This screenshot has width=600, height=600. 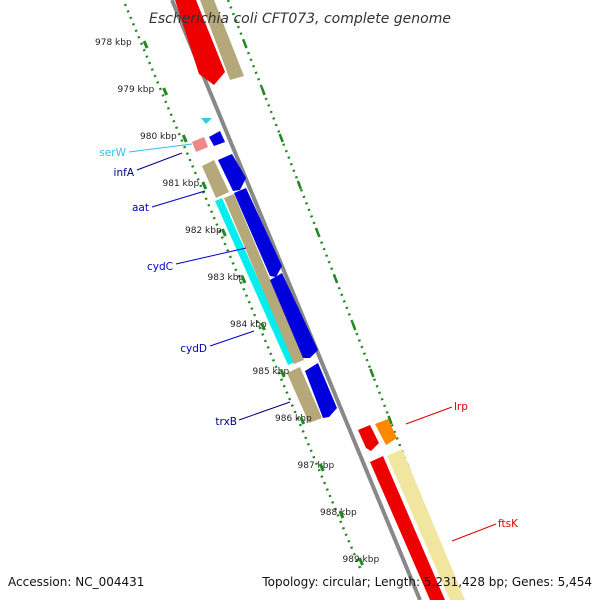 I want to click on kbp-tick-label: 986 kbp, so click(x=293, y=419).